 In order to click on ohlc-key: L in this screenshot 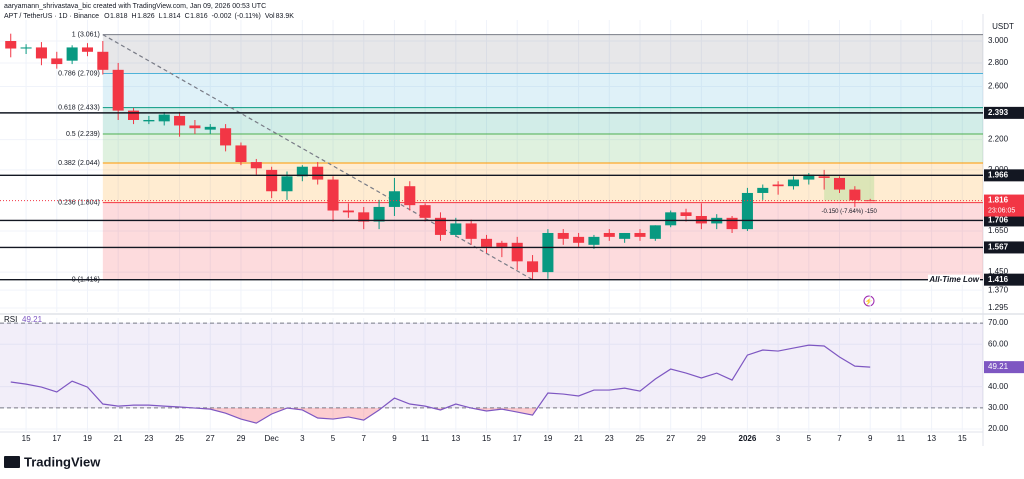, I will do `click(161, 16)`.